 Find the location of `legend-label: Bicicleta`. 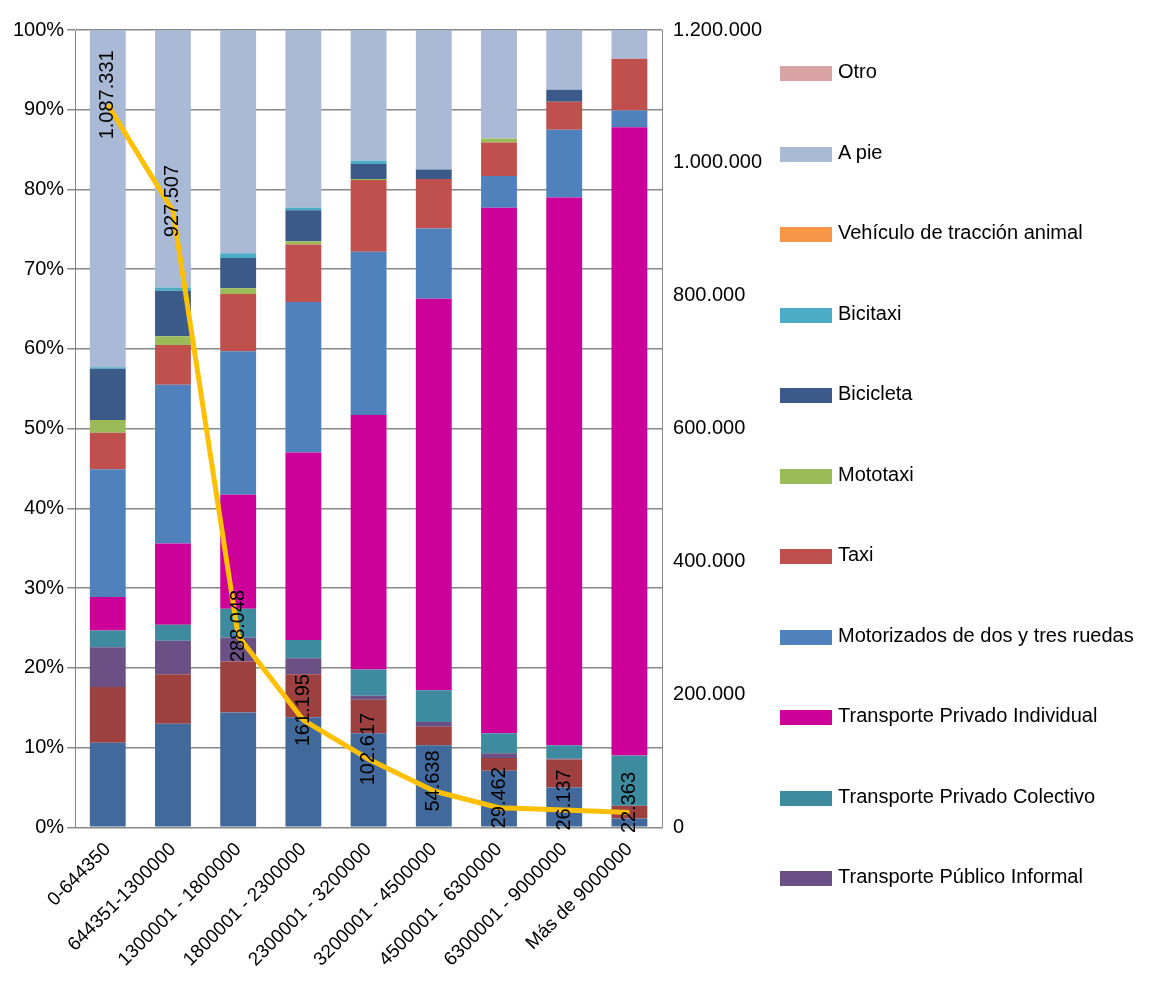

legend-label: Bicicleta is located at coordinates (875, 393).